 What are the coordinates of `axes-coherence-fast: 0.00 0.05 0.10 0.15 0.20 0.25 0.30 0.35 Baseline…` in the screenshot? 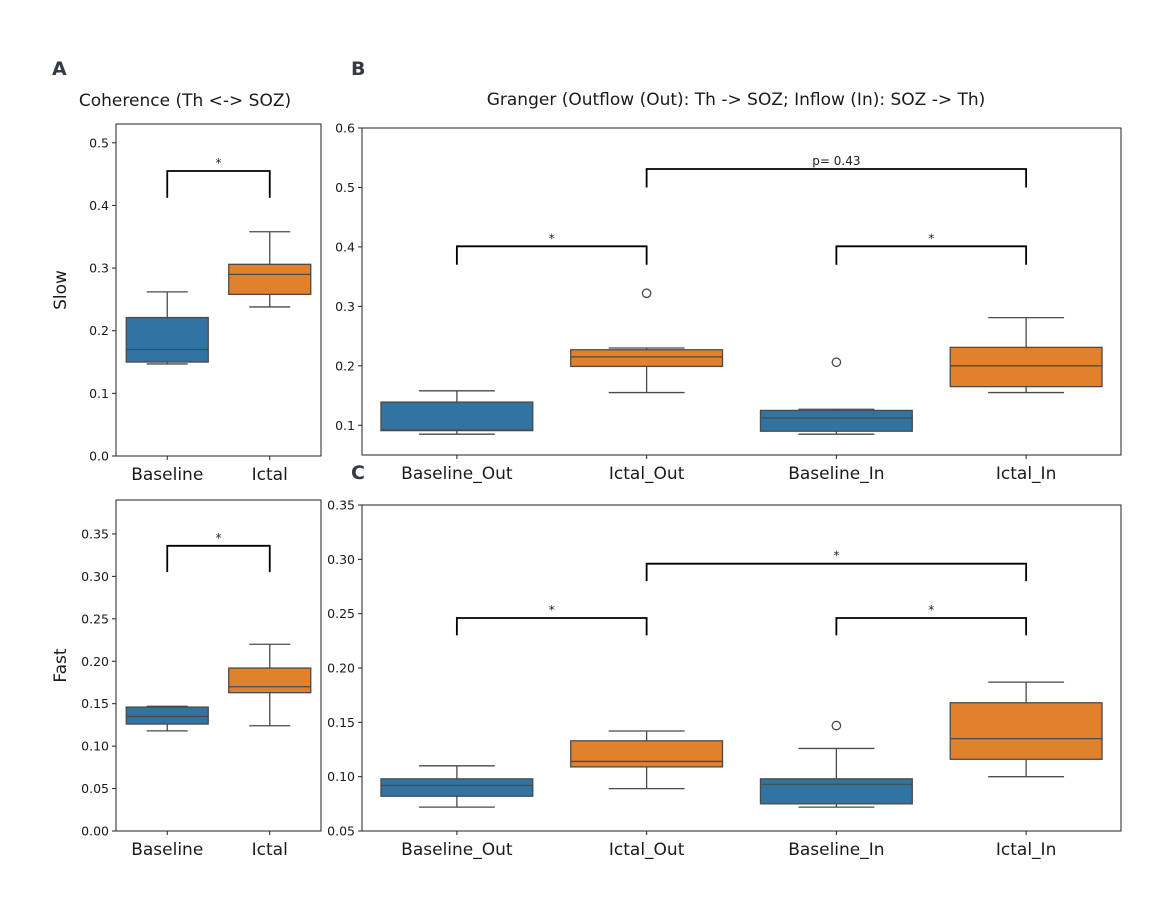 It's located at (186, 679).